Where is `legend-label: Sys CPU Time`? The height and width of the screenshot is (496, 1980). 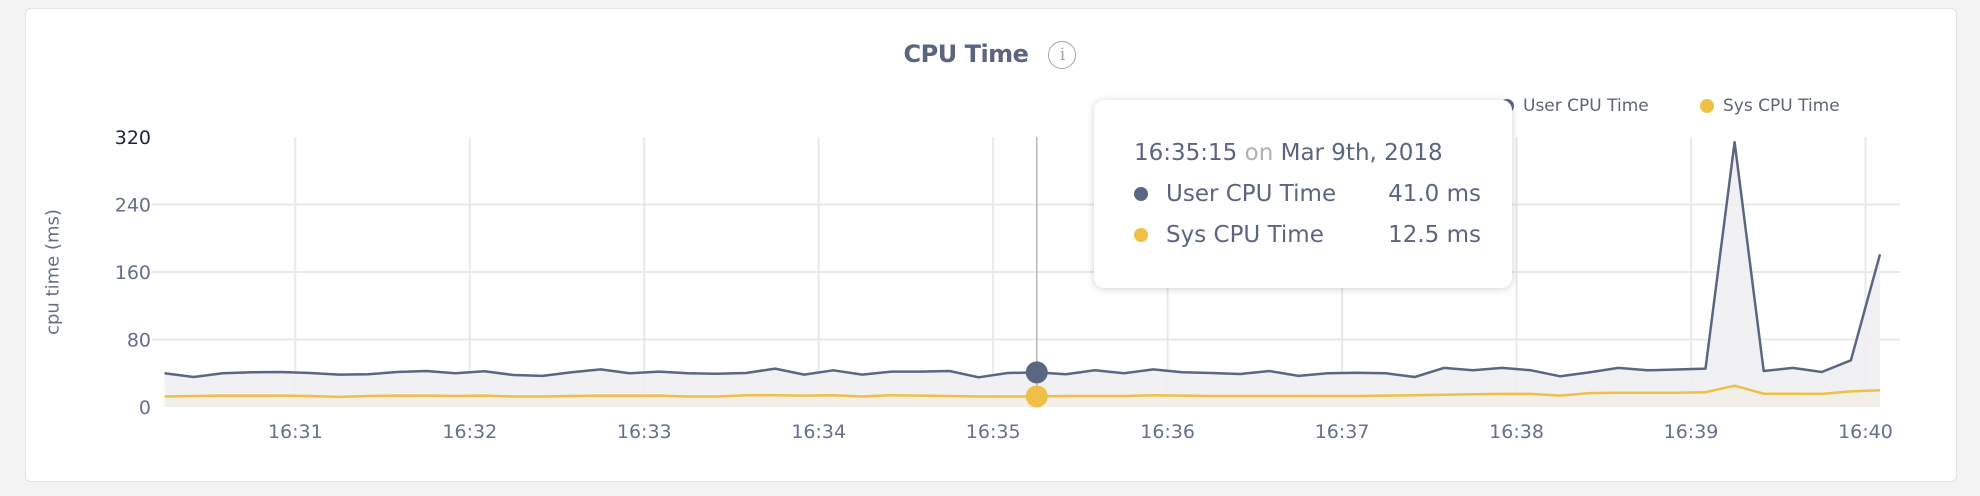
legend-label: Sys CPU Time is located at coordinates (1781, 106).